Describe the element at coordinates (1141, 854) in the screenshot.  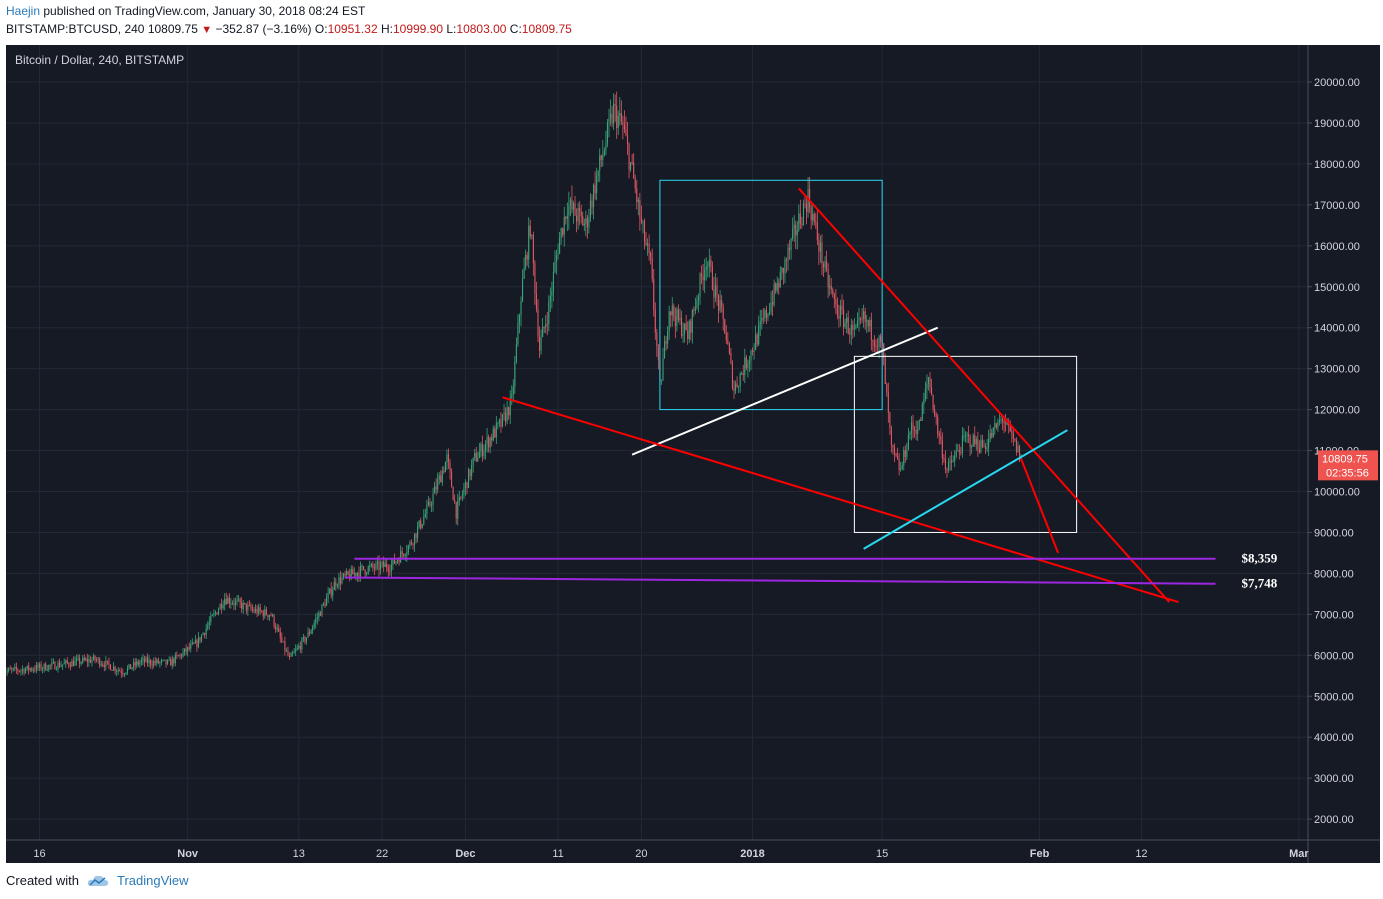
I see `x-tick-label: 12` at that location.